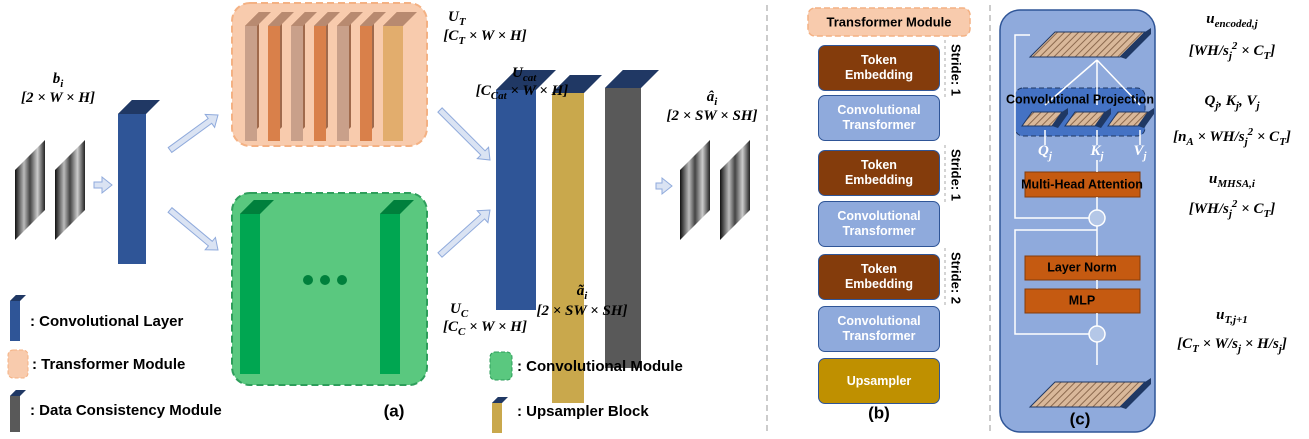  Describe the element at coordinates (1139, 151) in the screenshot. I see `math-segment: V` at that location.